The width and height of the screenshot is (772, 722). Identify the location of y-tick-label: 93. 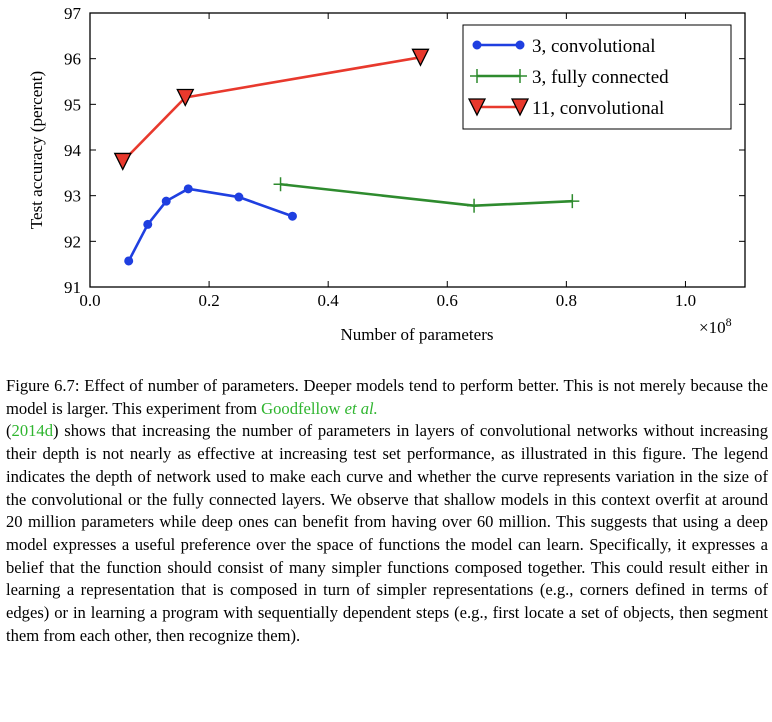
(72, 196).